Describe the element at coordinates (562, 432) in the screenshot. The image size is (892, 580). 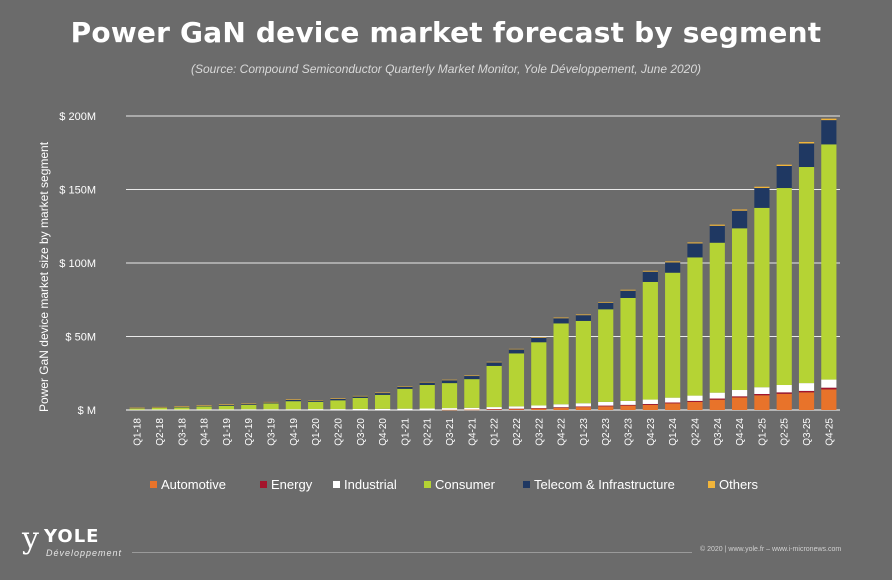
I see `x-tick-label: Q4-22` at that location.